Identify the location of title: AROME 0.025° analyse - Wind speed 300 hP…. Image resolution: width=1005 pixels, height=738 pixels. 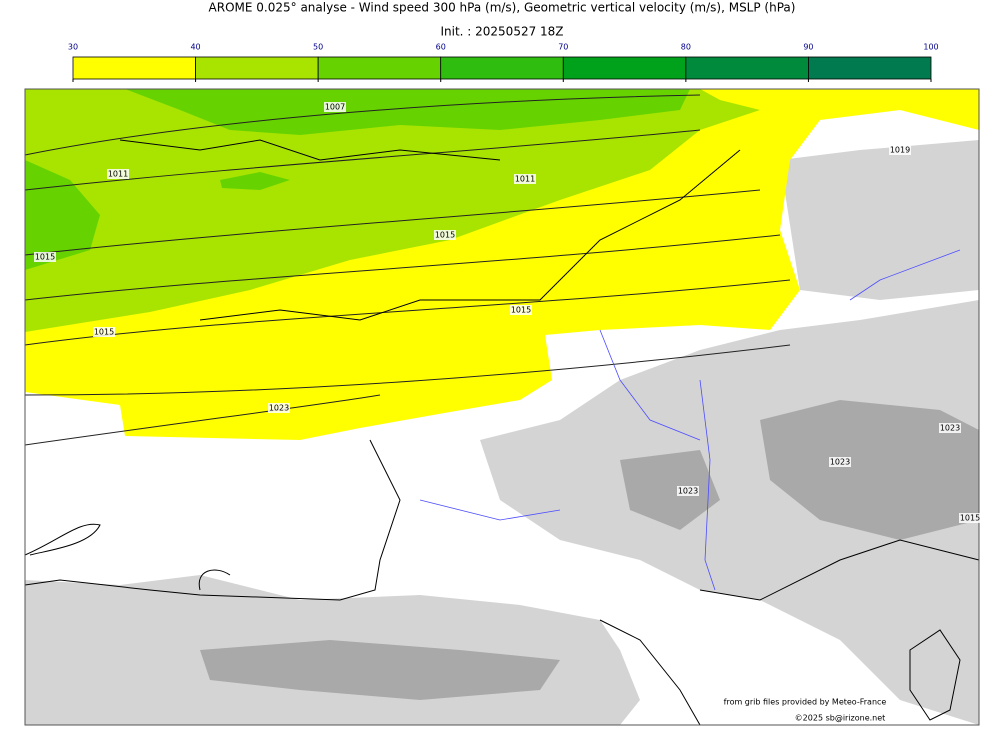
(502, 8).